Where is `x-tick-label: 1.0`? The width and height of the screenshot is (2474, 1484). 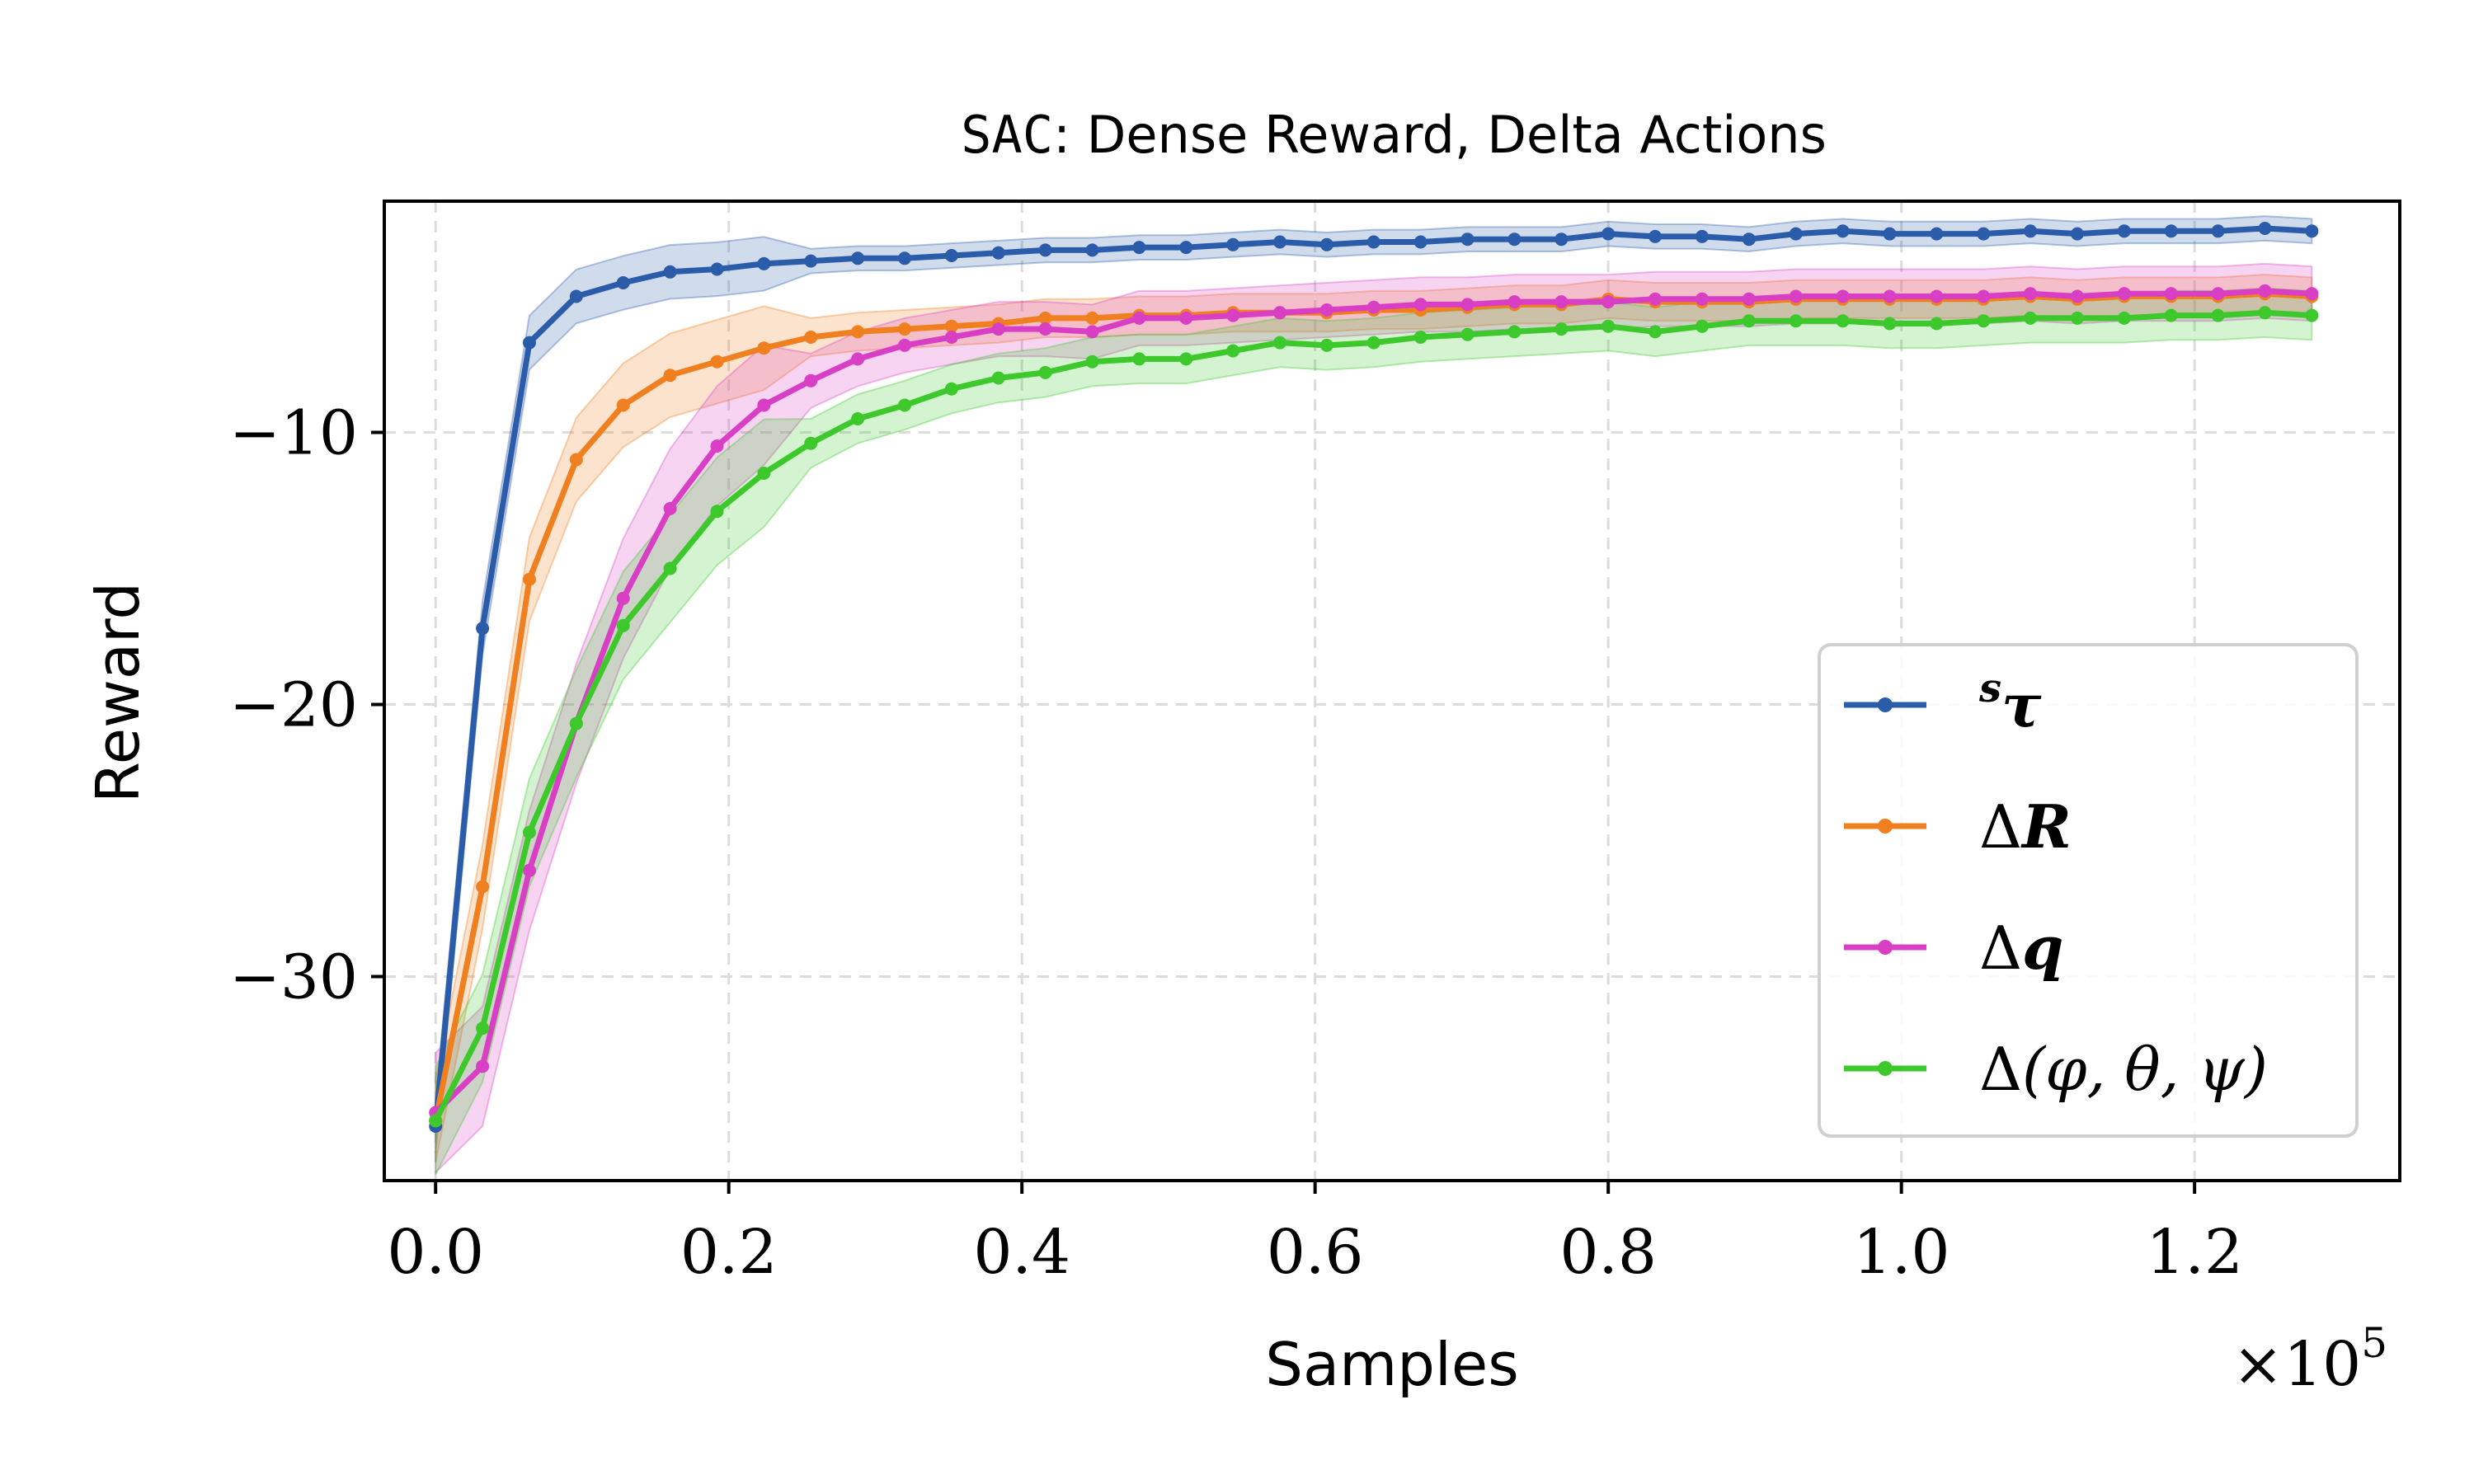 x-tick-label: 1.0 is located at coordinates (1901, 1252).